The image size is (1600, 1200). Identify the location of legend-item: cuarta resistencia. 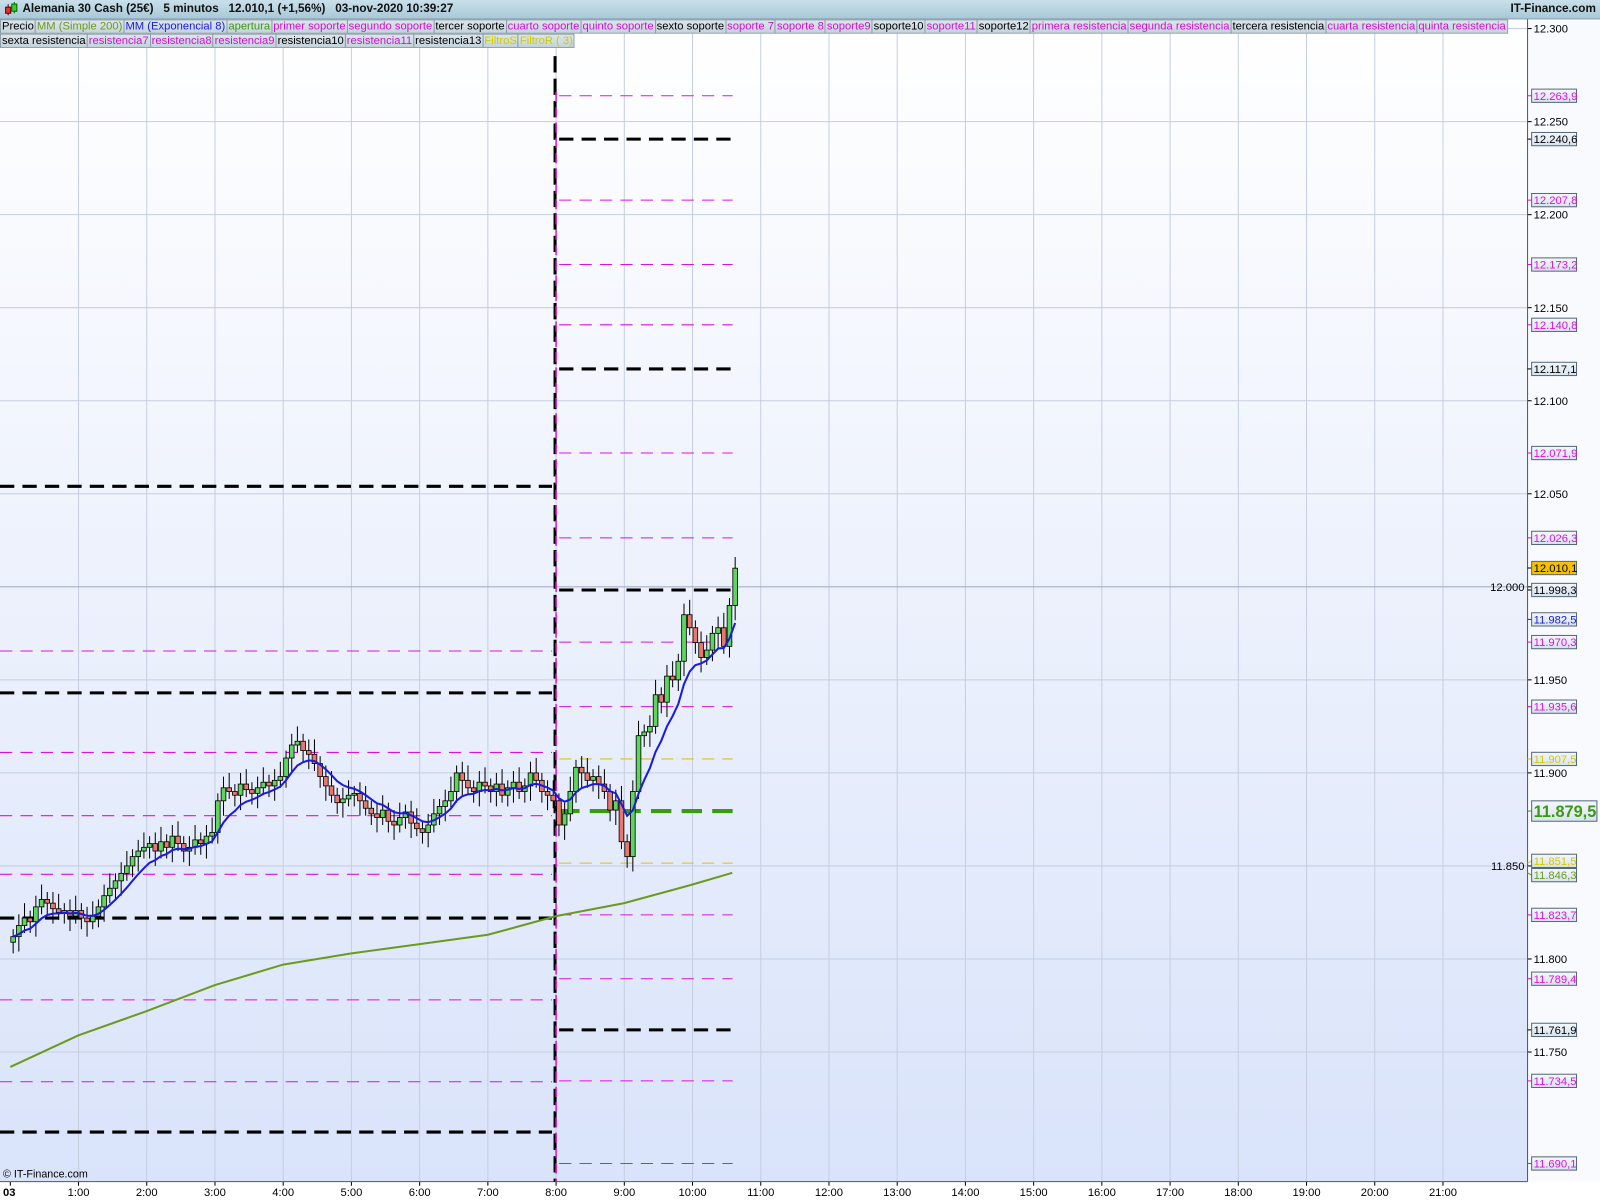
(1371, 26).